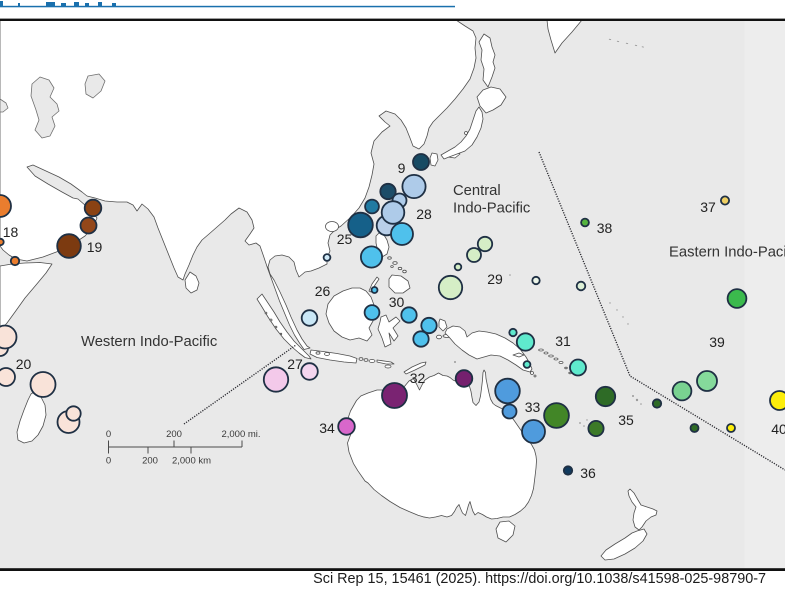  Describe the element at coordinates (295, 364) in the screenshot. I see `svg-text: 27` at that location.